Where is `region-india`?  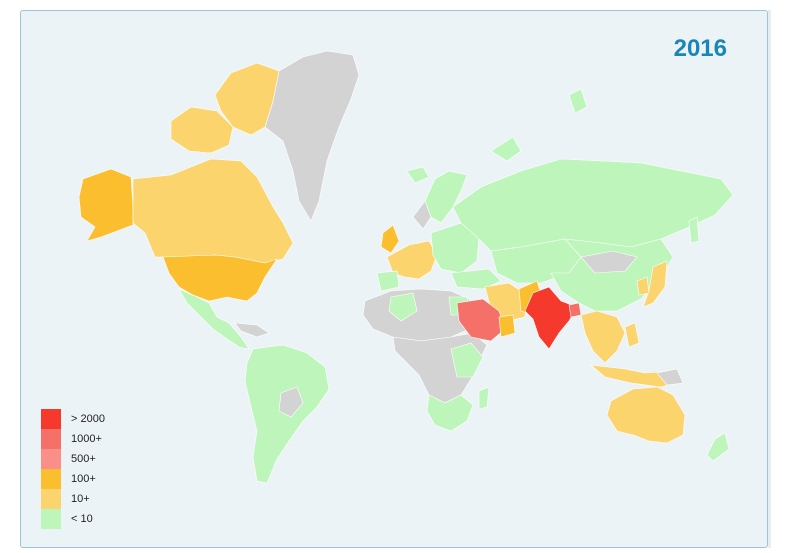
region-india is located at coordinates (551, 318).